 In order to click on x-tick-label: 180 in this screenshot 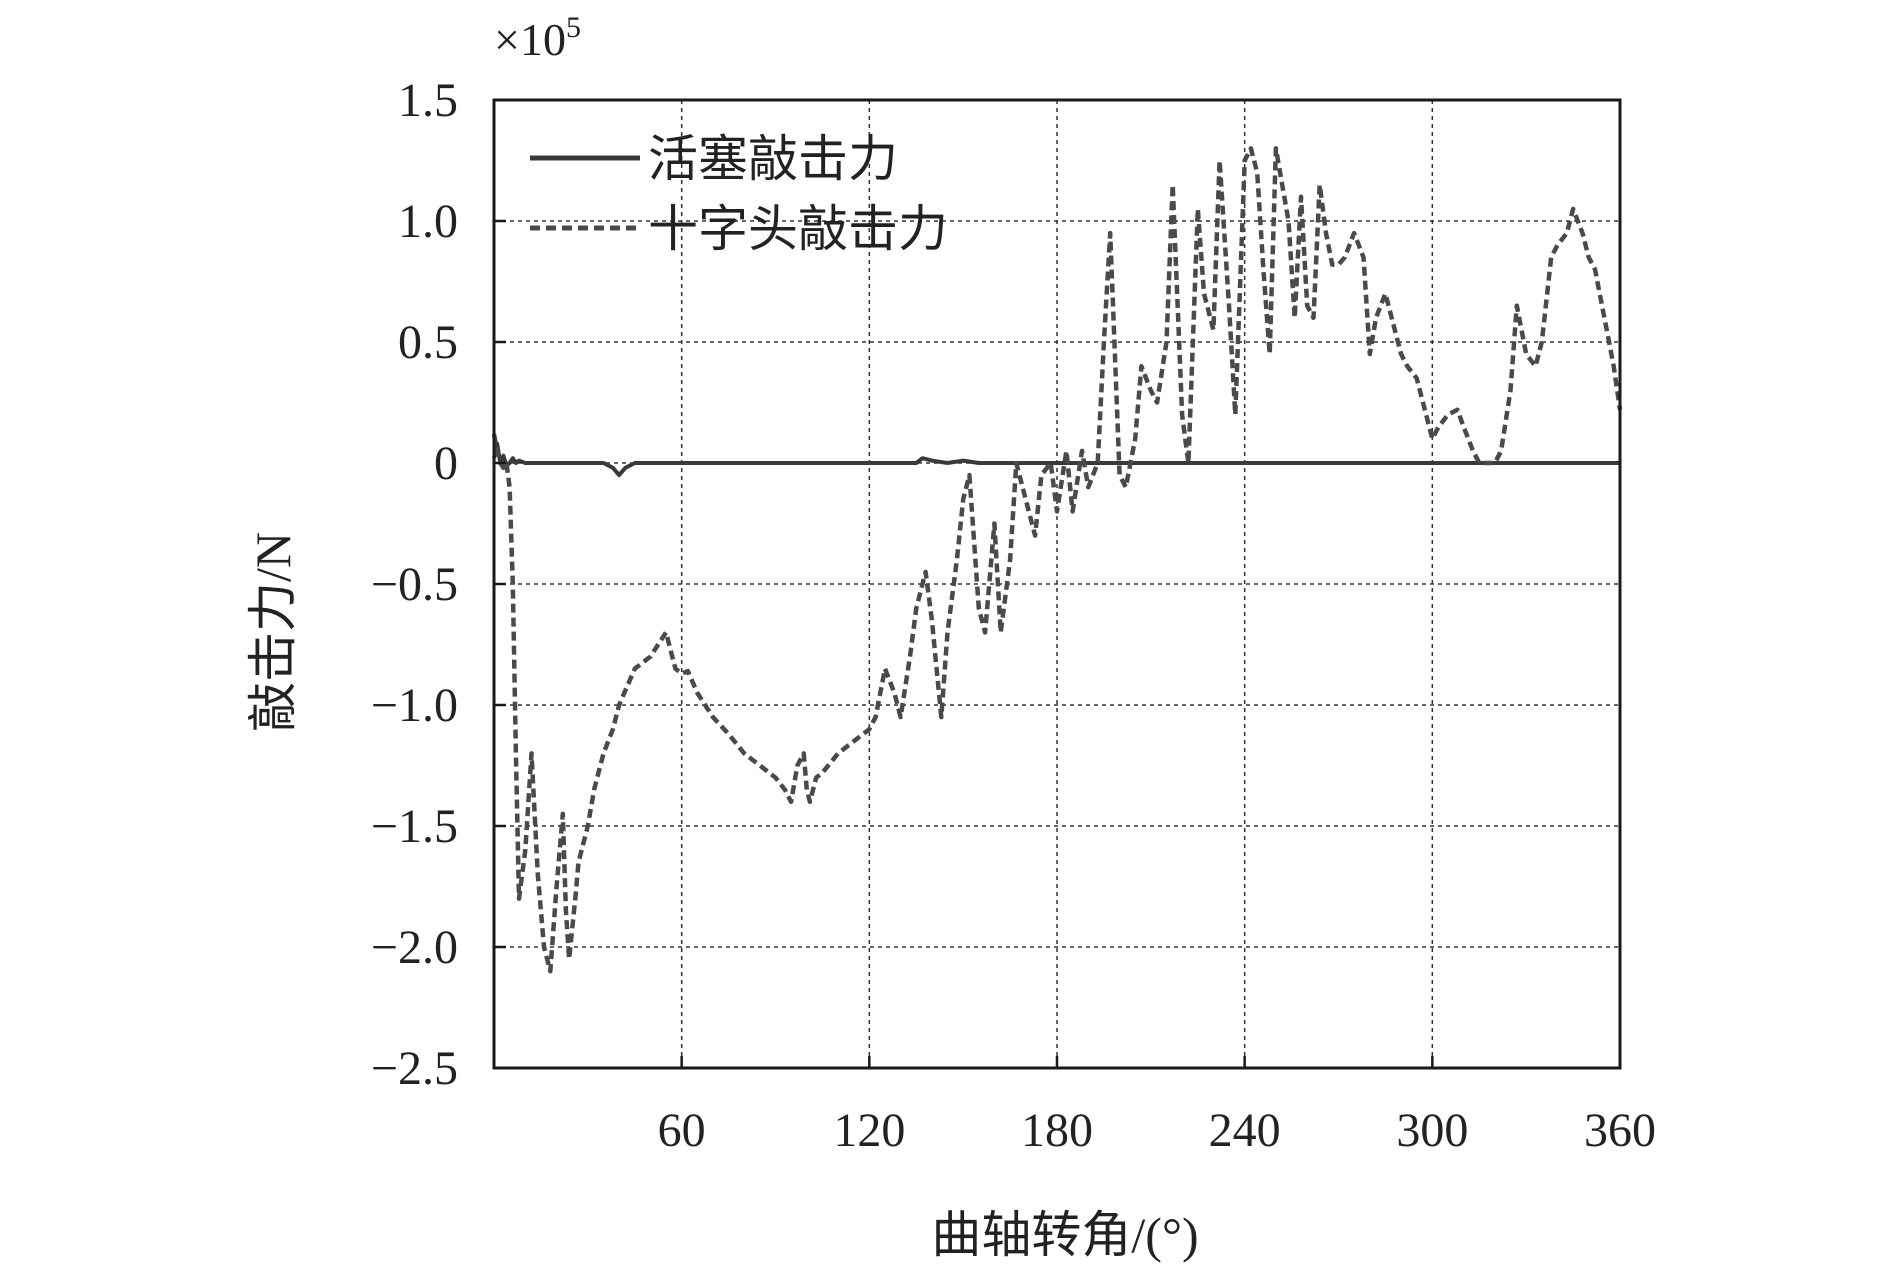, I will do `click(1057, 1130)`.